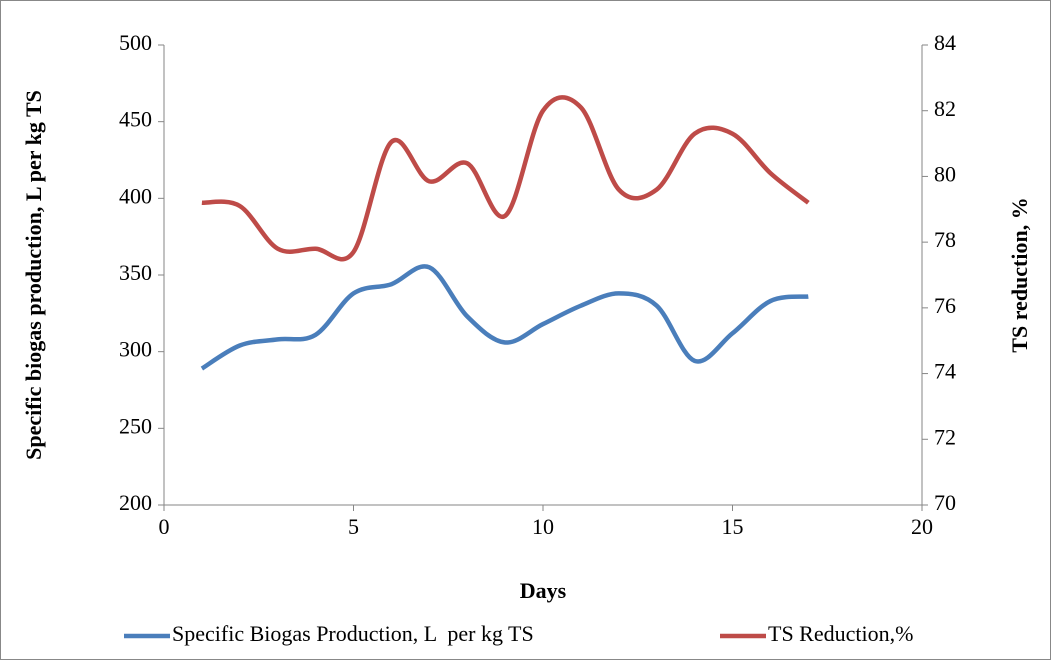 This screenshot has width=1051, height=660. I want to click on y2-tick-label: 76, so click(945, 305).